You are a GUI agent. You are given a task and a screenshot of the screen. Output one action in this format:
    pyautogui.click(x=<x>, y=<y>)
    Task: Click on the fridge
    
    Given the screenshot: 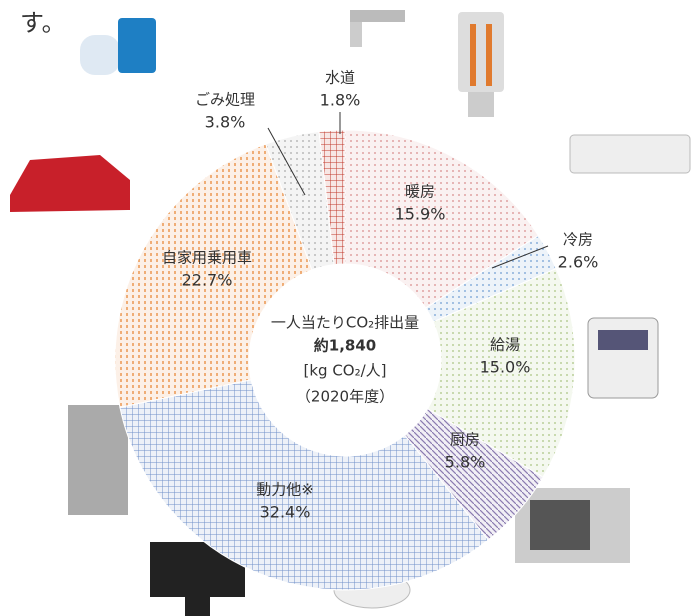 What is the action you would take?
    pyautogui.click(x=98, y=460)
    